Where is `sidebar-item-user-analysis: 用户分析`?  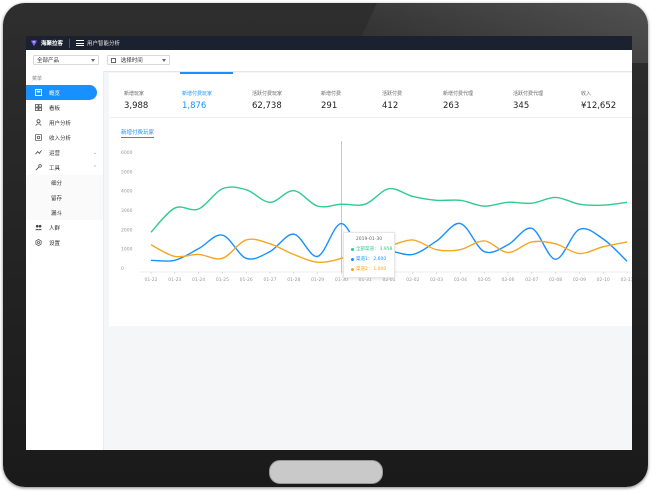
sidebar-item-user-analysis: 用户分析 is located at coordinates (64, 122).